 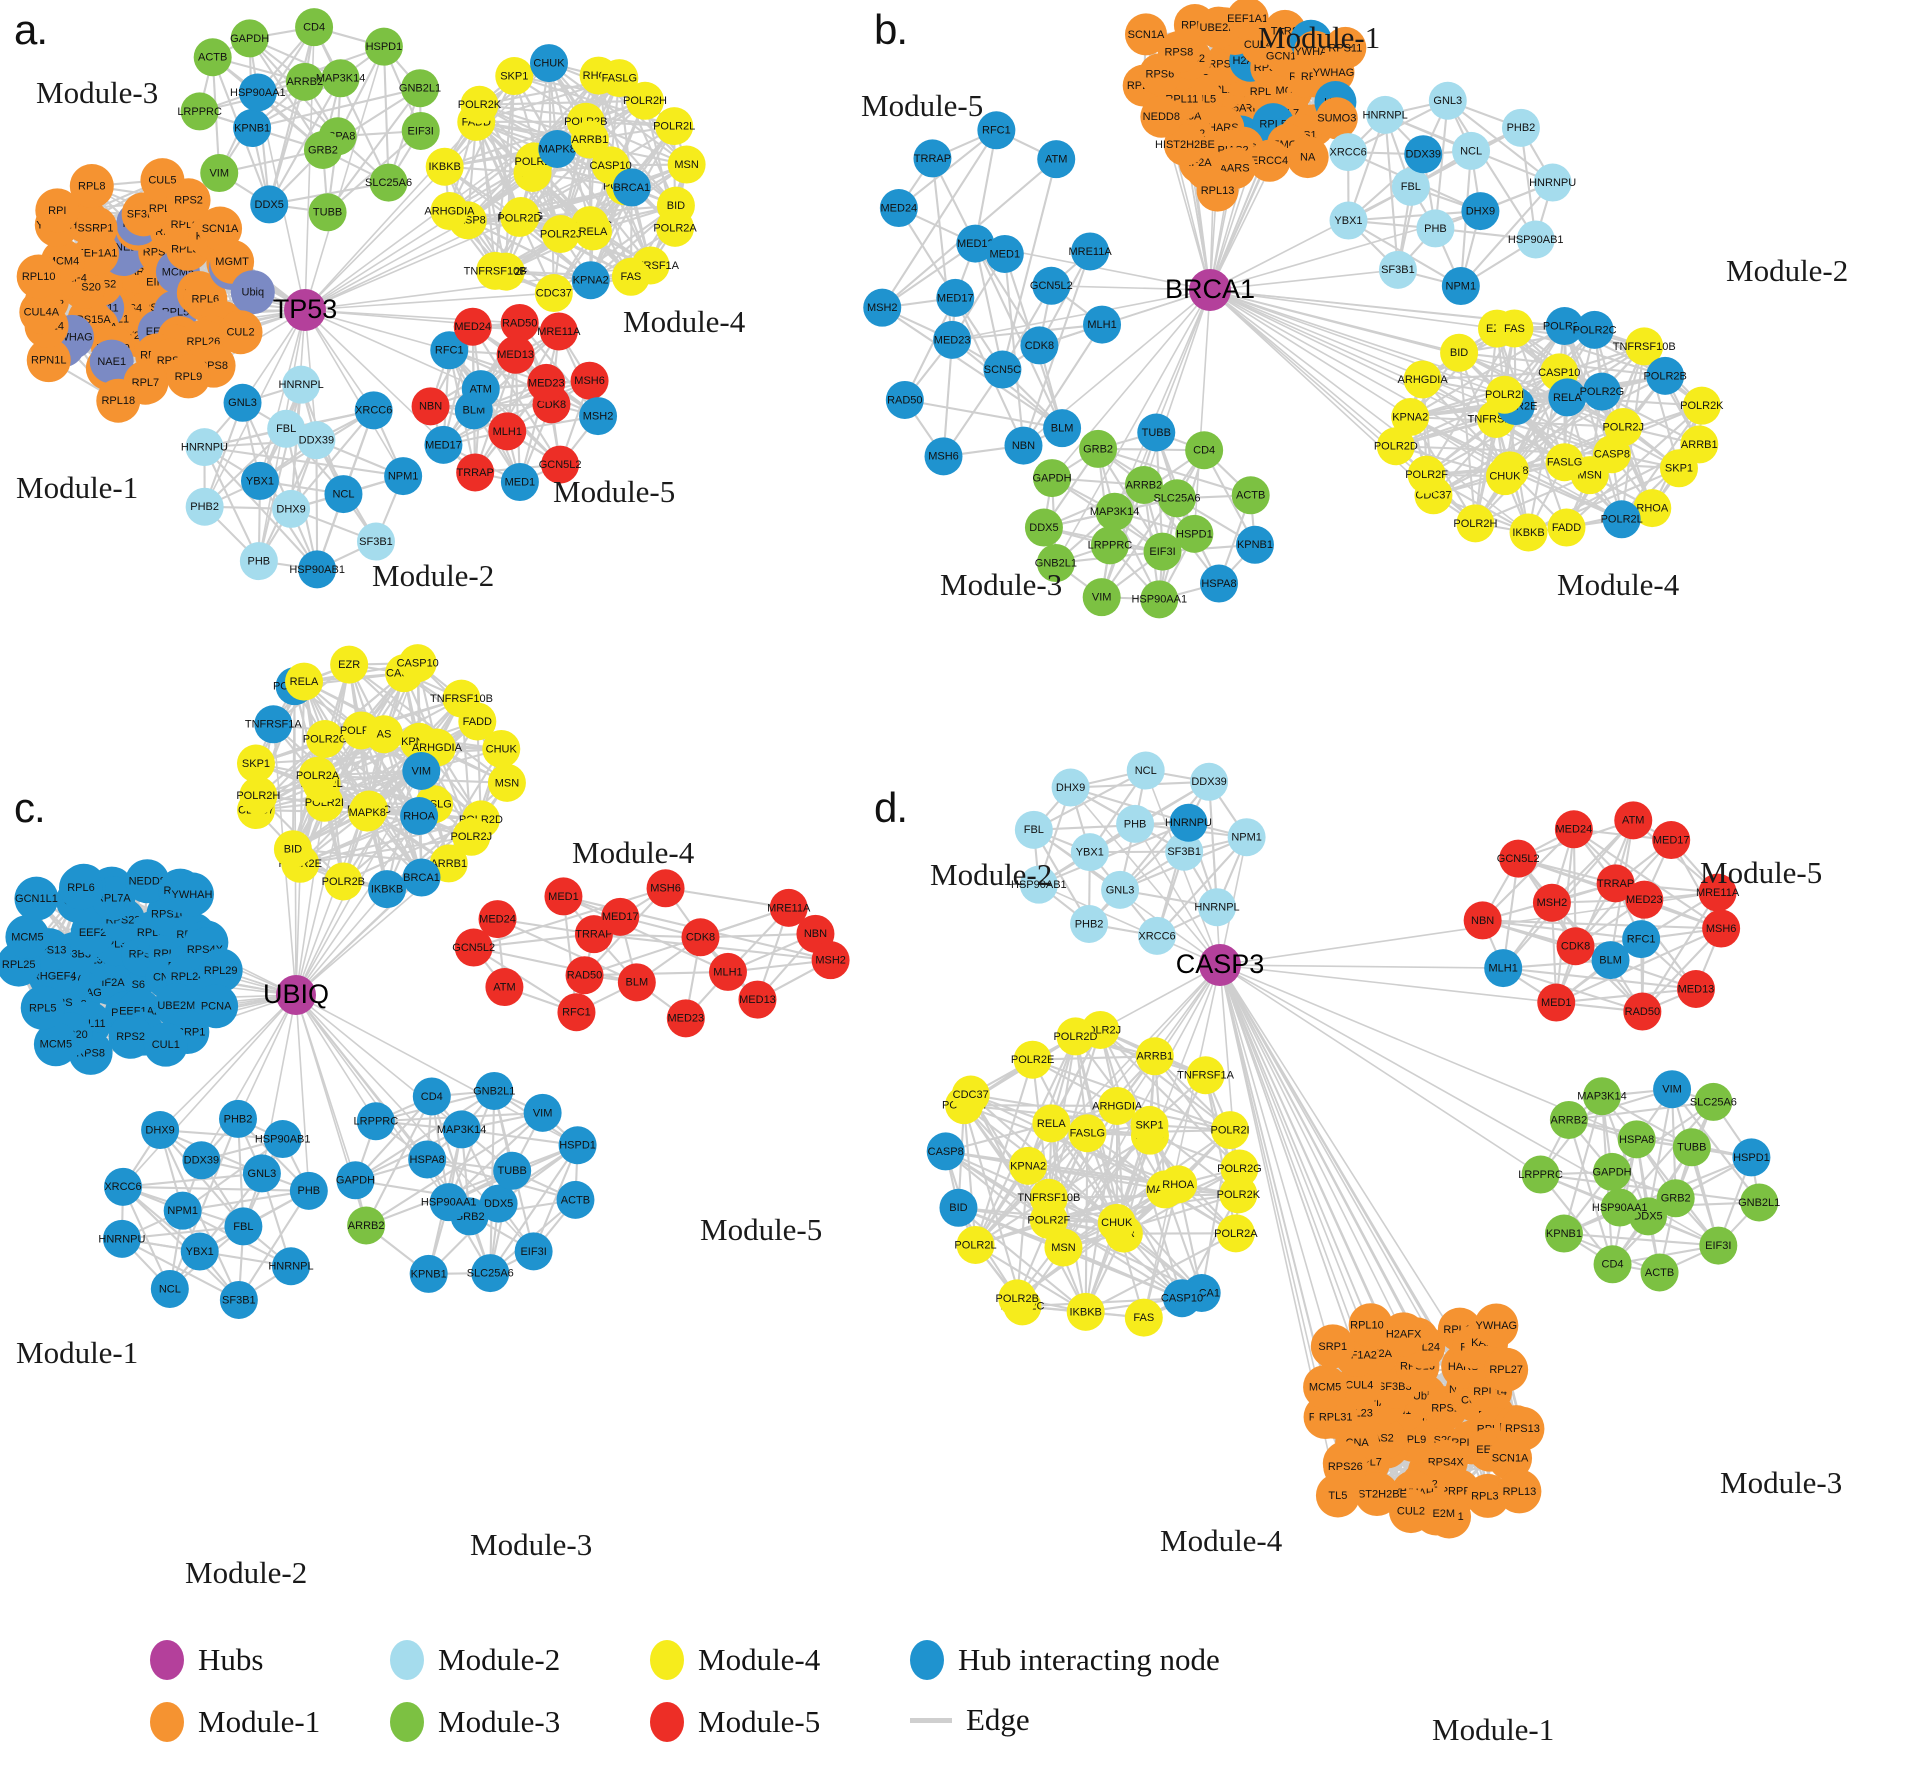 I want to click on network-node: TRRAP, so click(x=475, y=472).